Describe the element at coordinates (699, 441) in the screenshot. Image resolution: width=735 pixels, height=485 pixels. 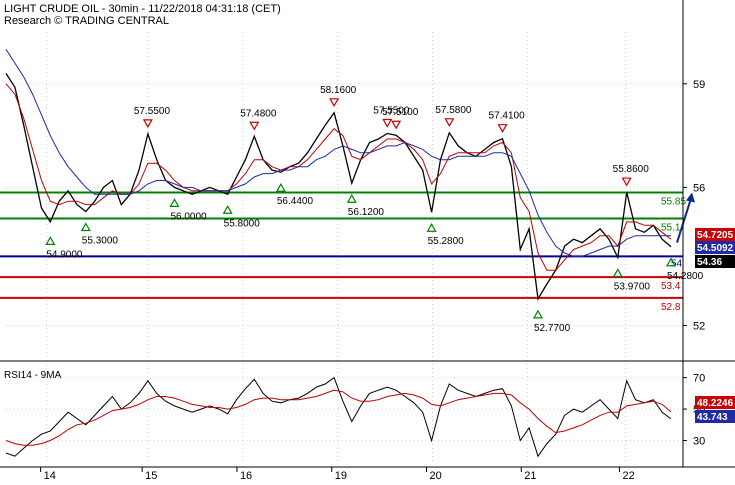
I see `rsi-tick-label: 30` at that location.